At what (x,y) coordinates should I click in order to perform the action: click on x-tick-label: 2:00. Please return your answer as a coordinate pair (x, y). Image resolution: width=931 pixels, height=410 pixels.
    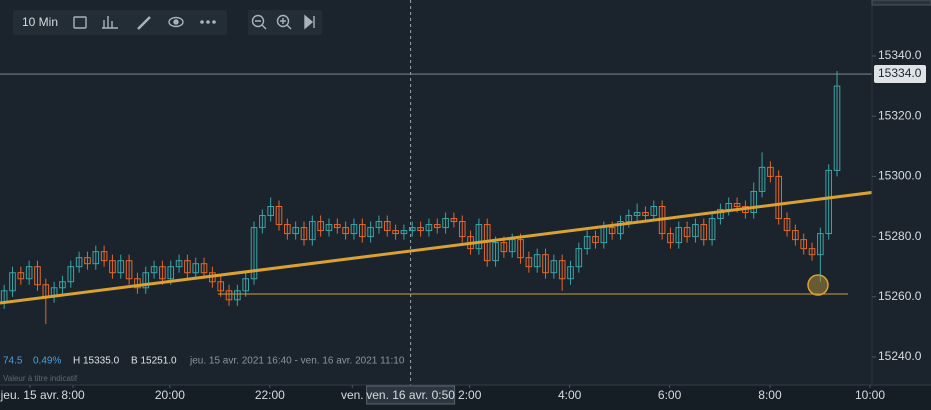
    Looking at the image, I should click on (470, 395).